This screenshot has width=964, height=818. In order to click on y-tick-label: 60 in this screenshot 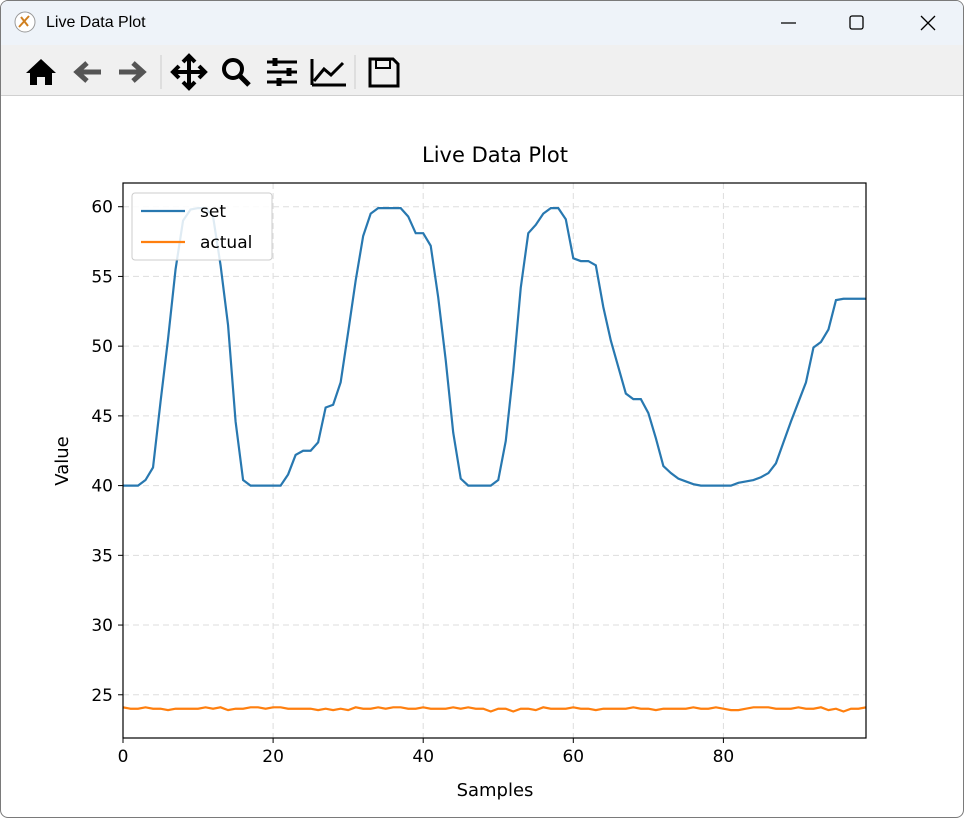, I will do `click(102, 208)`.